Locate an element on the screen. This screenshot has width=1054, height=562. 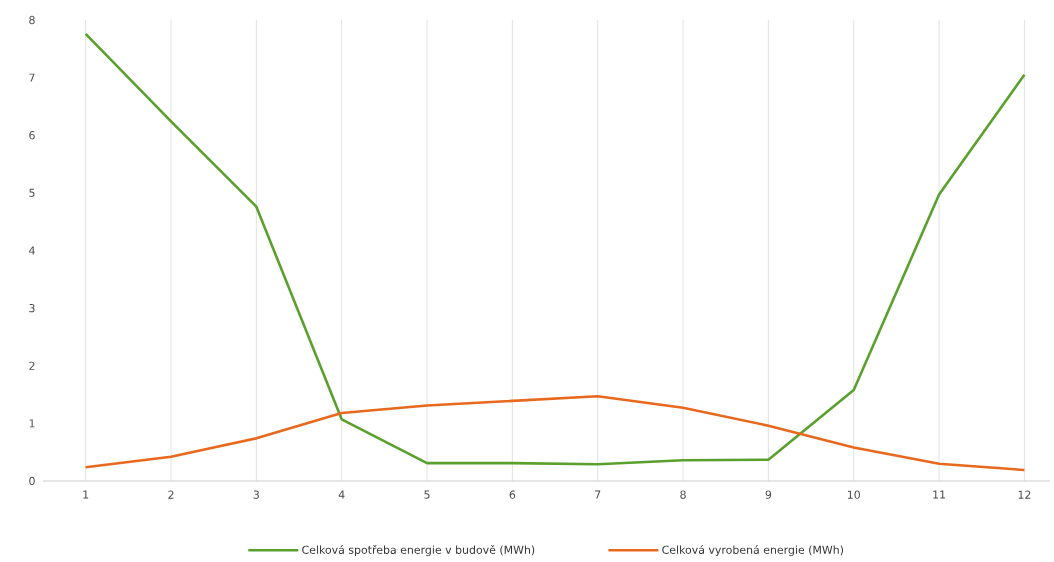
y-tick-label: 8 is located at coordinates (32, 20).